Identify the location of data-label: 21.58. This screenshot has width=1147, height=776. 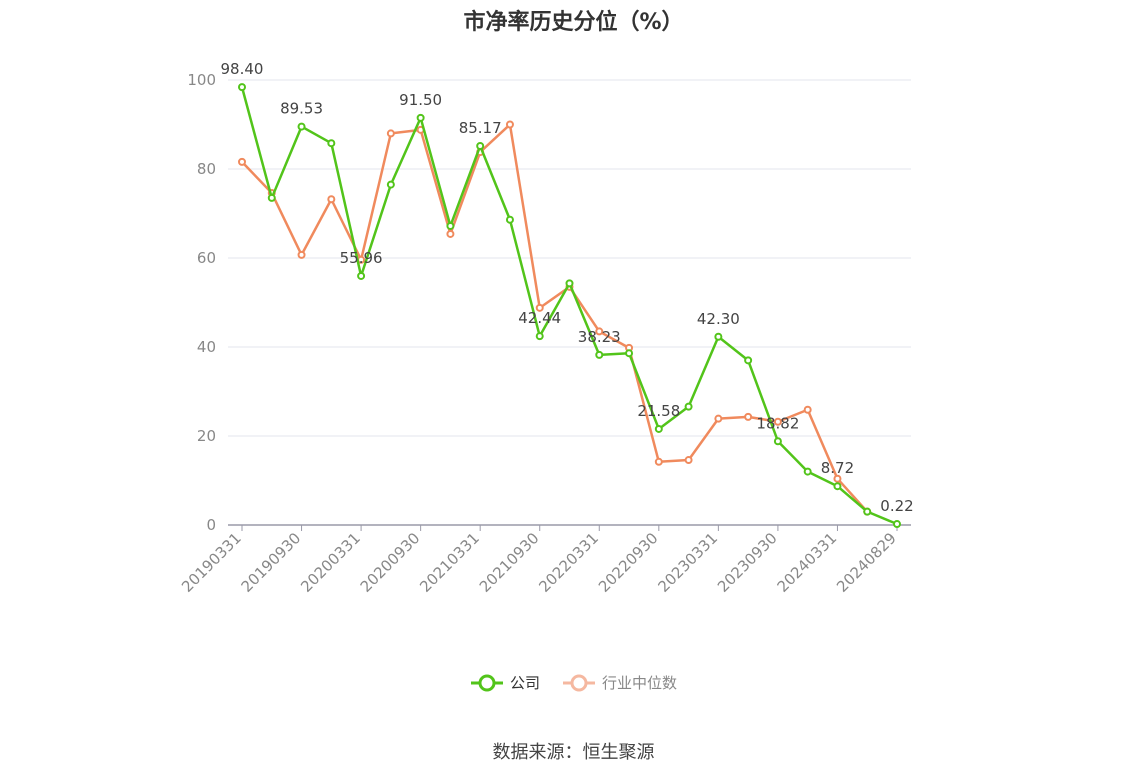
(658, 411).